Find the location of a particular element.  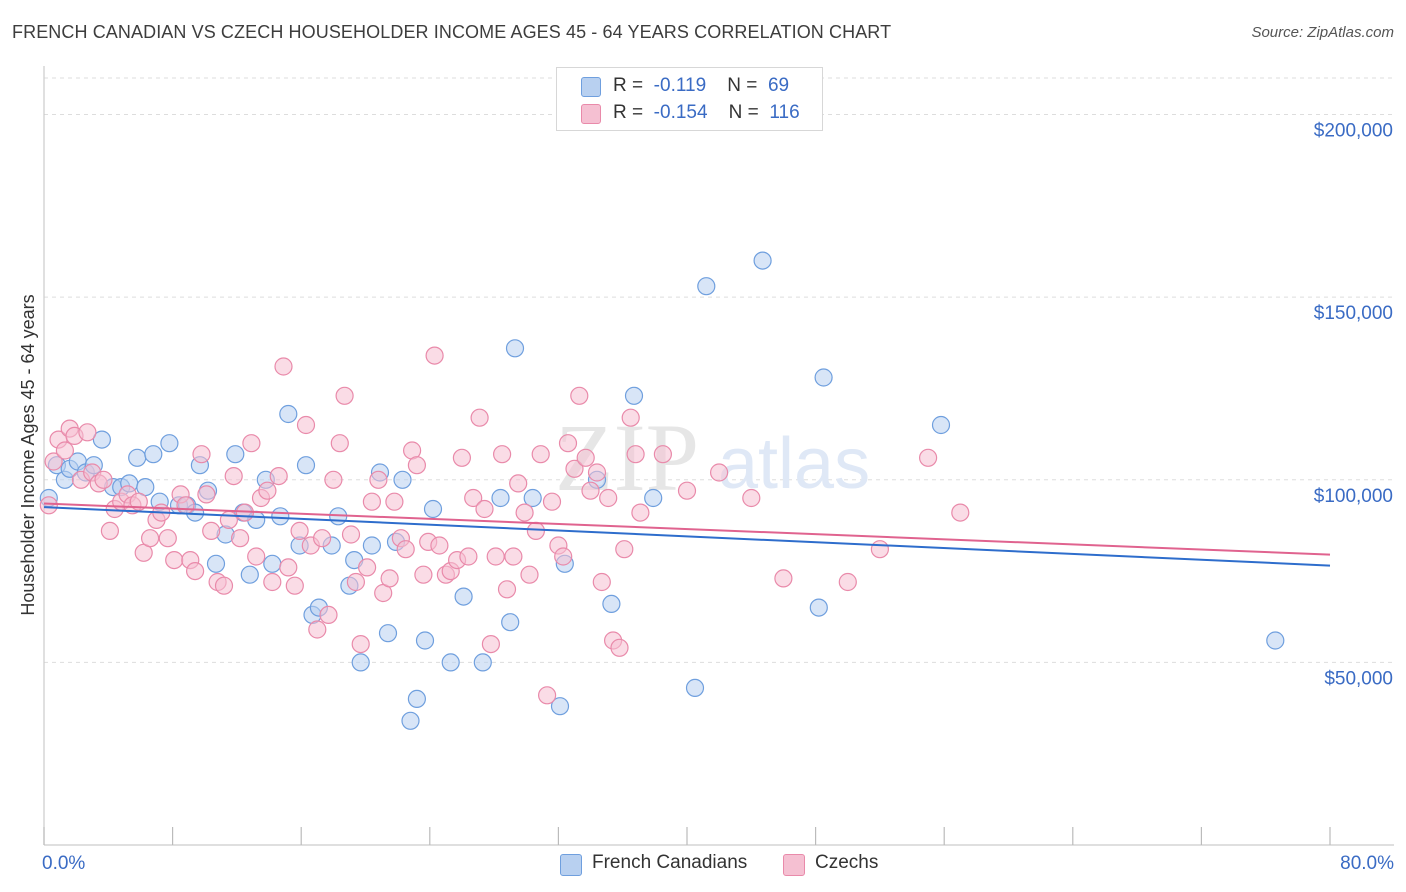

trend-lines is located at coordinates (687, 534).